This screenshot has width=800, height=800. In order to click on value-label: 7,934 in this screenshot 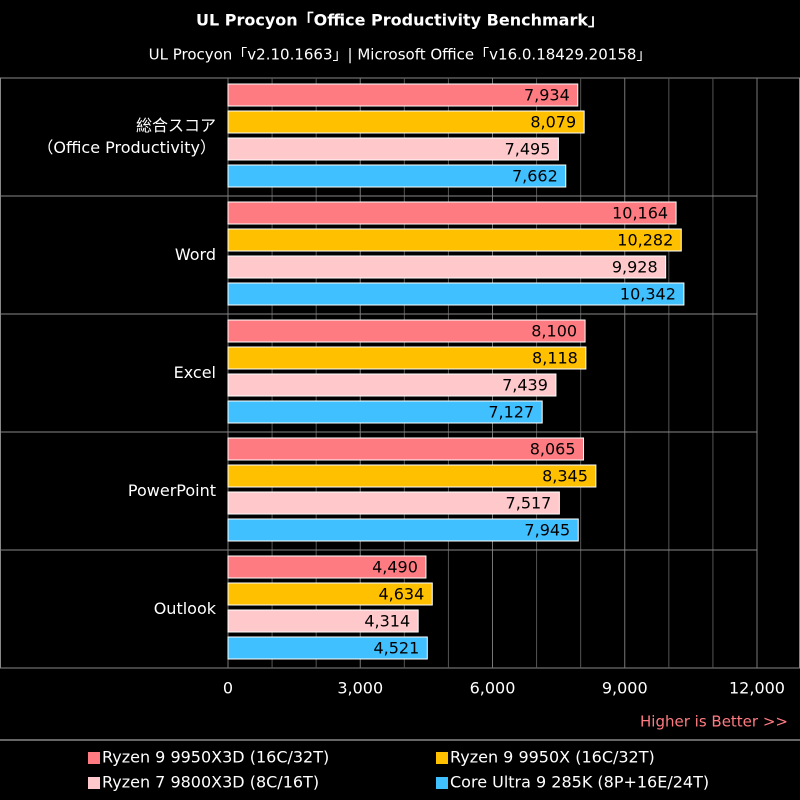, I will do `click(547, 95)`.